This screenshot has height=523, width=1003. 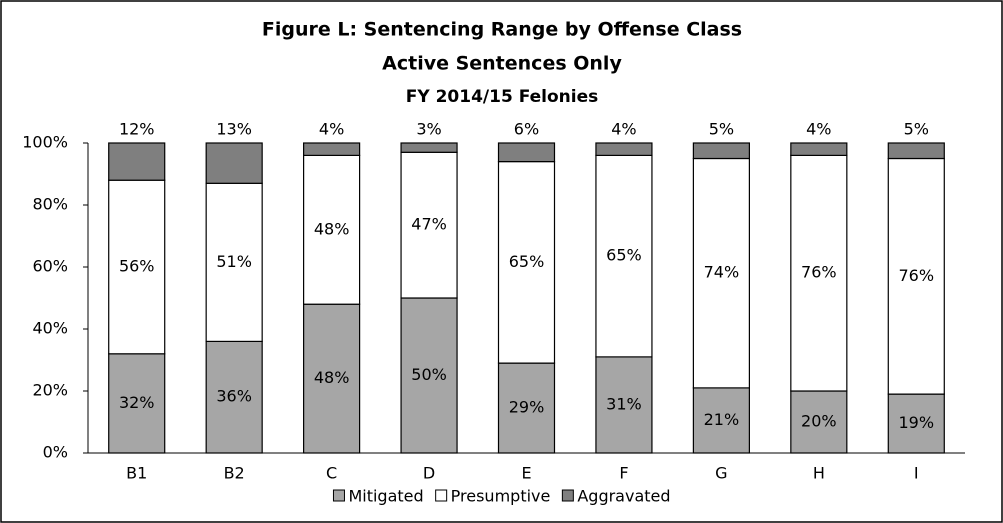 What do you see at coordinates (819, 421) in the screenshot?
I see `data-label: 20%` at bounding box center [819, 421].